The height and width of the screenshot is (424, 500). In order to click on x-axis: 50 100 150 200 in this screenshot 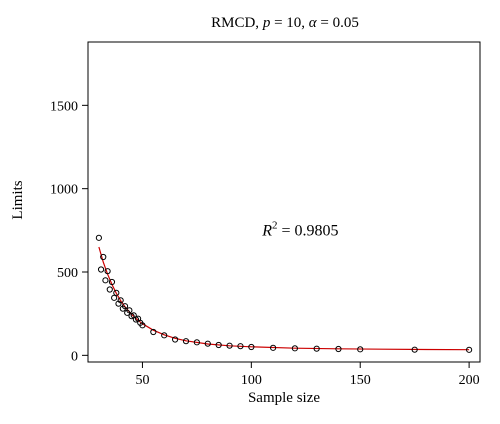, I will do `click(307, 375)`.